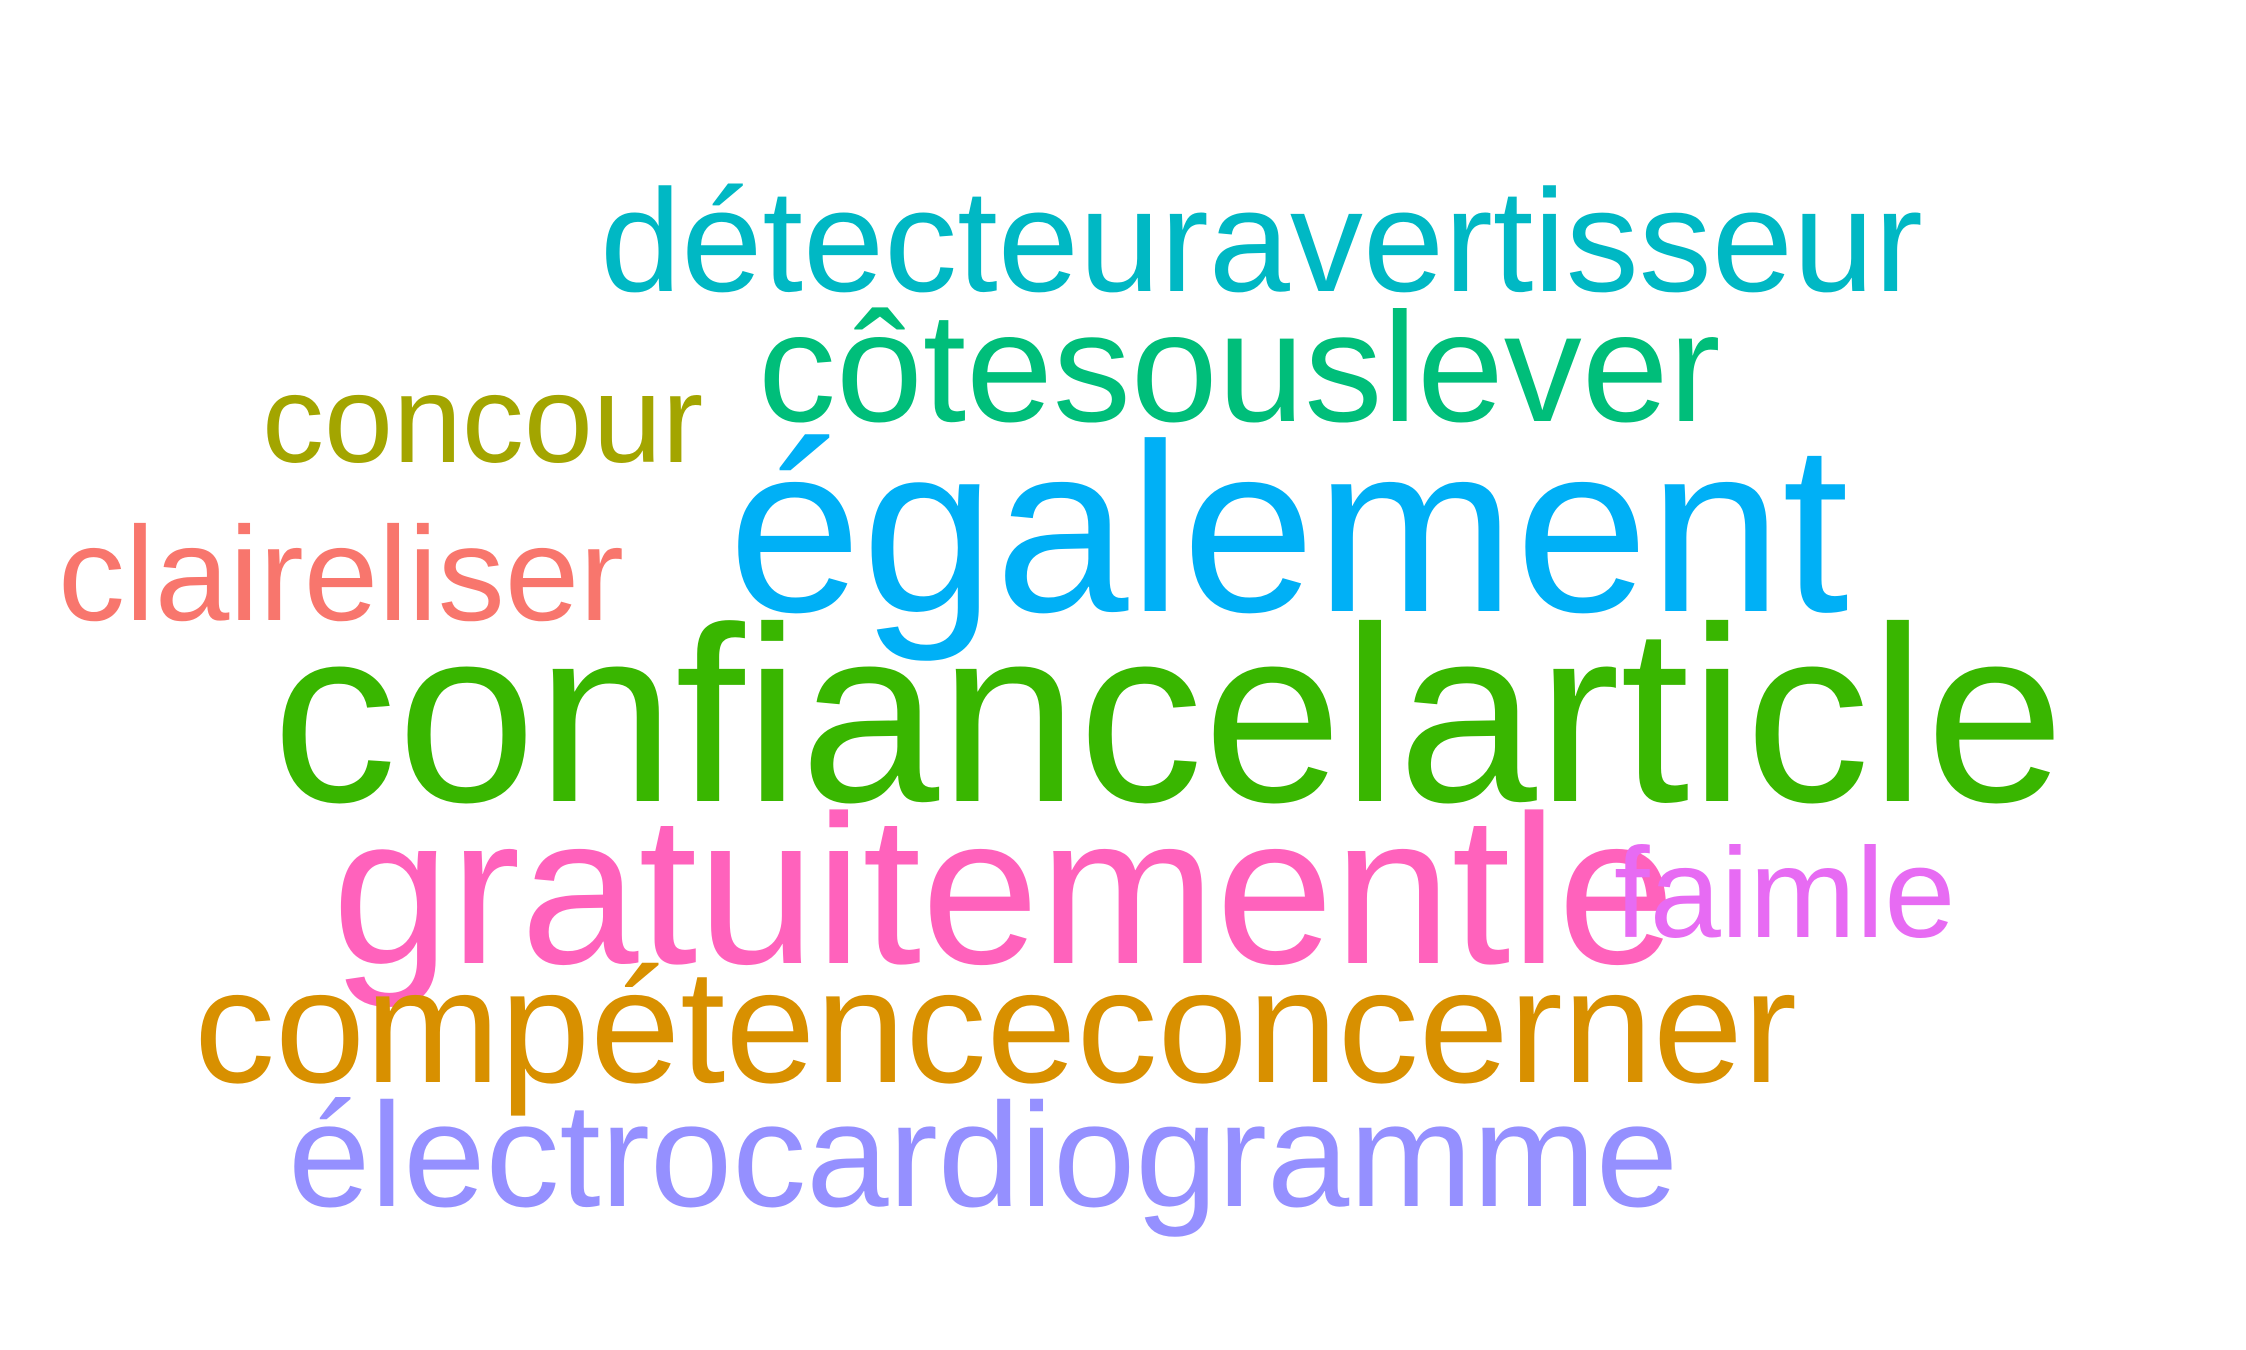 Image resolution: width=2246 pixels, height=1350 pixels. Describe the element at coordinates (1288, 528) in the screenshot. I see `word-egalement: également` at that location.